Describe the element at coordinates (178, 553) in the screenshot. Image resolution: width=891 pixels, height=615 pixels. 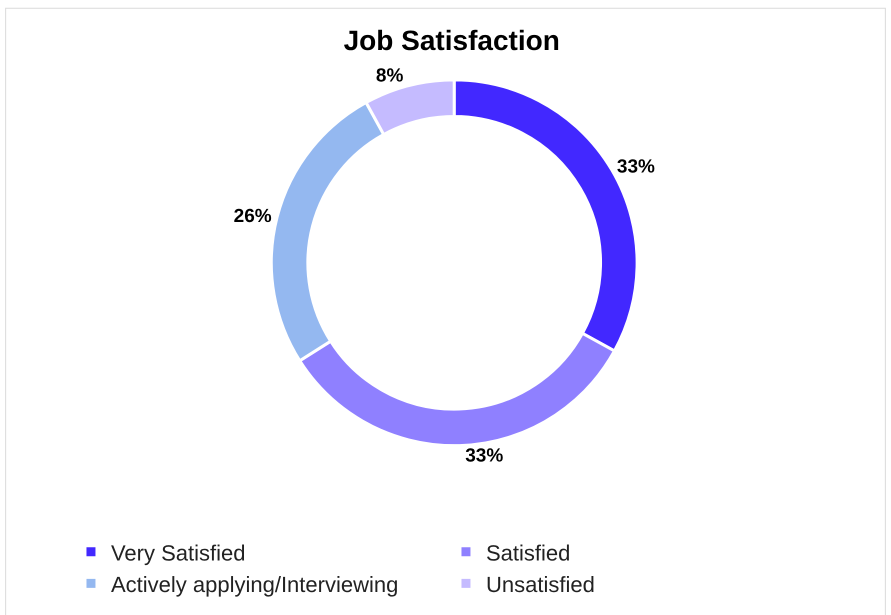
I see `legend-label: Very Satisfied` at that location.